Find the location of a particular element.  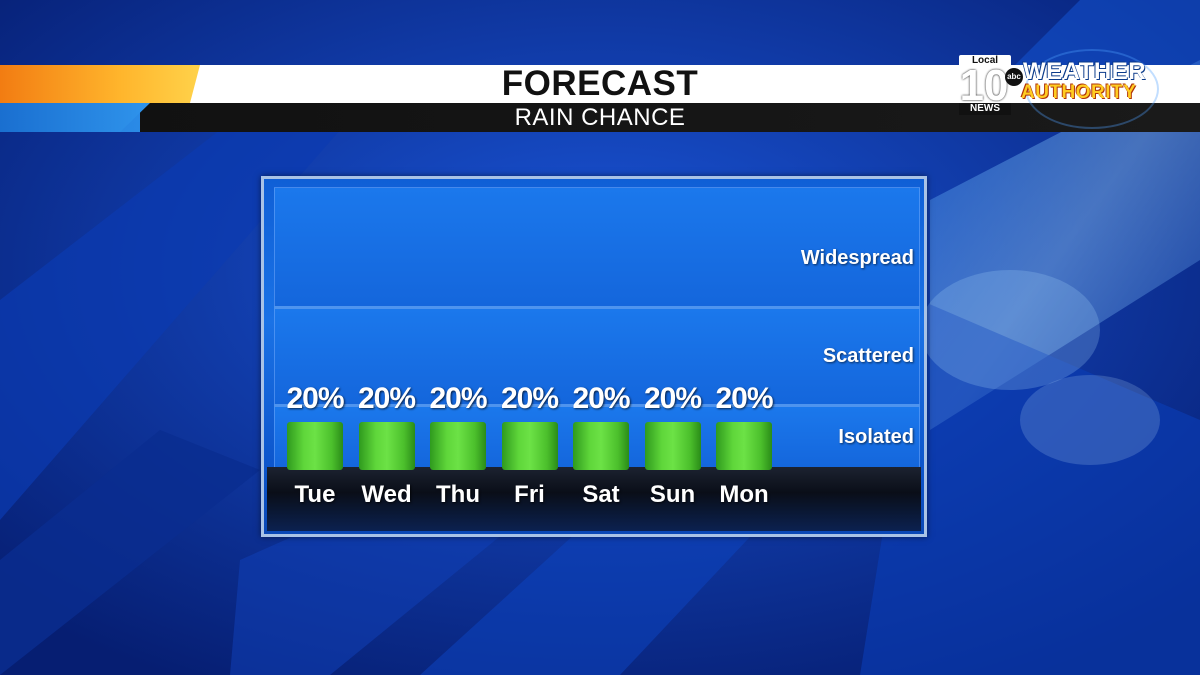

page-title: FORECAST is located at coordinates (600, 83).